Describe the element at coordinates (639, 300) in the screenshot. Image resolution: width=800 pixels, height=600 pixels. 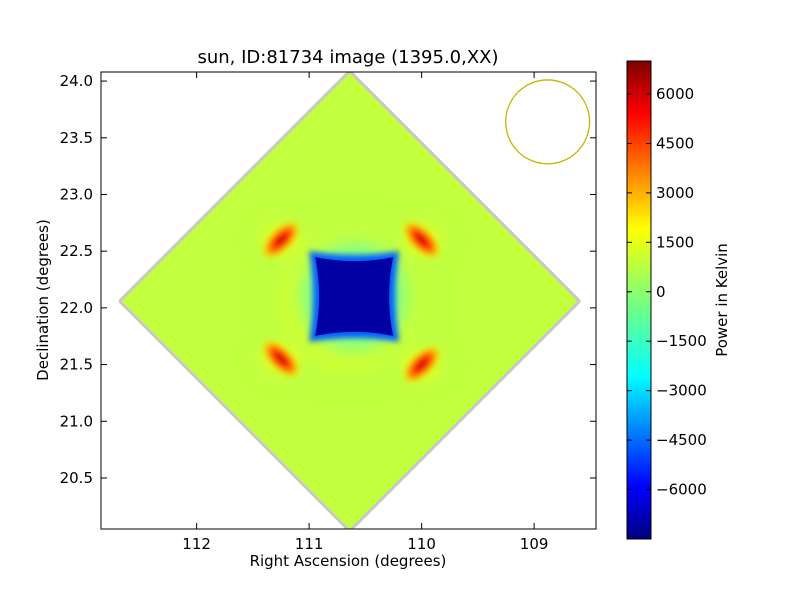
I see `colorbar` at that location.